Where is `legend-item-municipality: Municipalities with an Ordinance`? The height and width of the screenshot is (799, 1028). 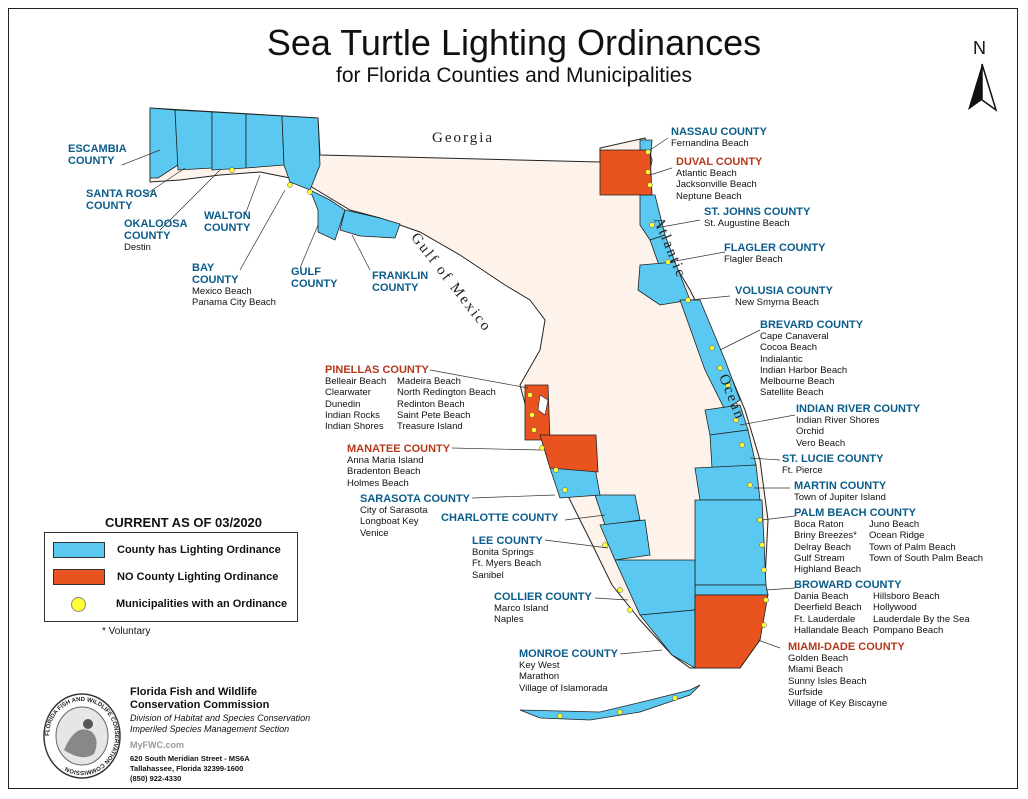
legend-item-municipality: Municipalities with an Ordinance is located at coordinates (170, 604).